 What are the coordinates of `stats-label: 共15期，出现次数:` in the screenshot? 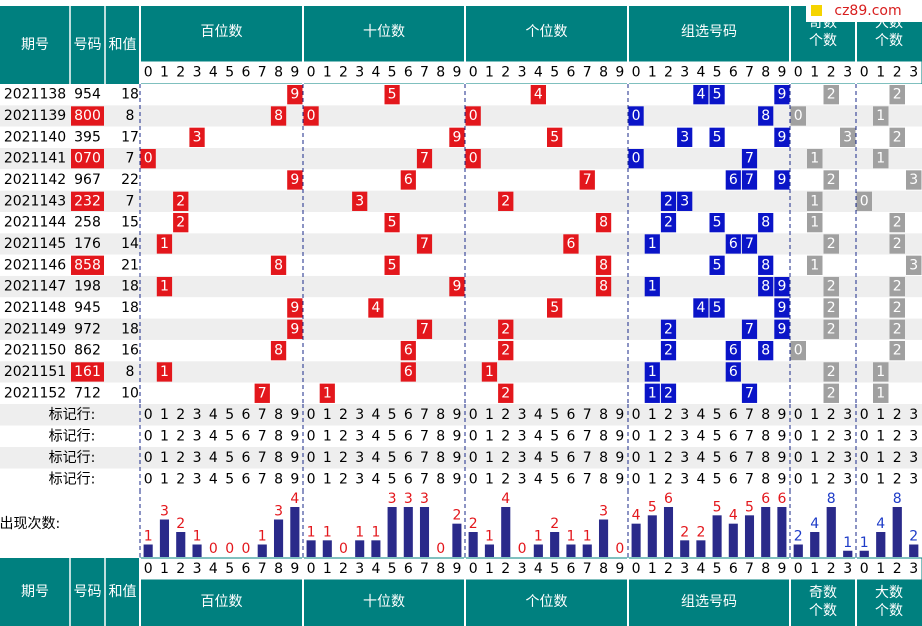 It's located at (30, 524).